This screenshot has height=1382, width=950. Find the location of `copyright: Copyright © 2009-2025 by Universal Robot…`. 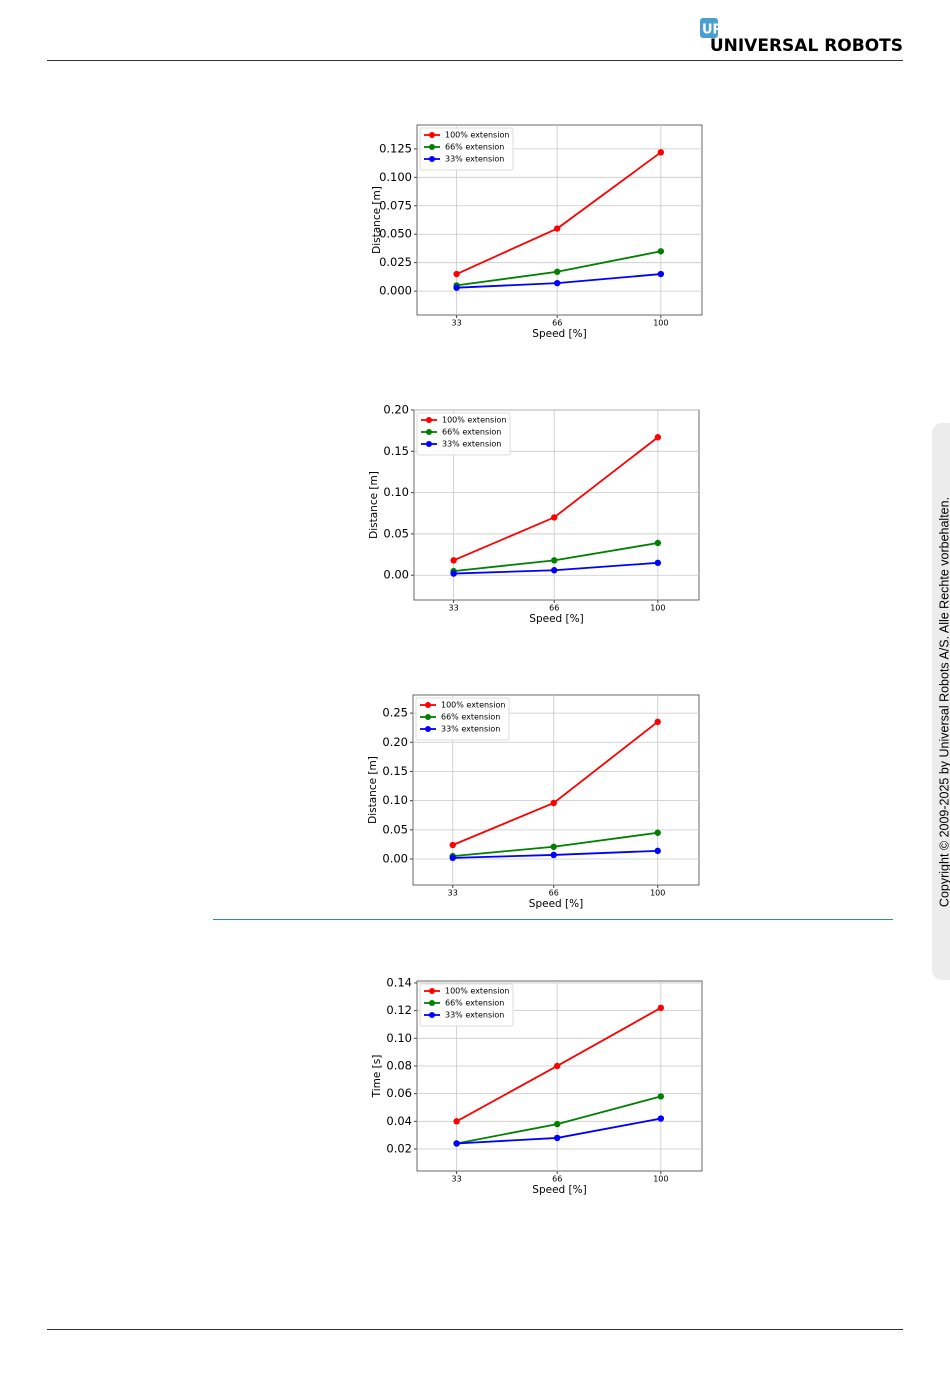

copyright: Copyright © 2009-2025 by Universal Robot… is located at coordinates (943, 702).